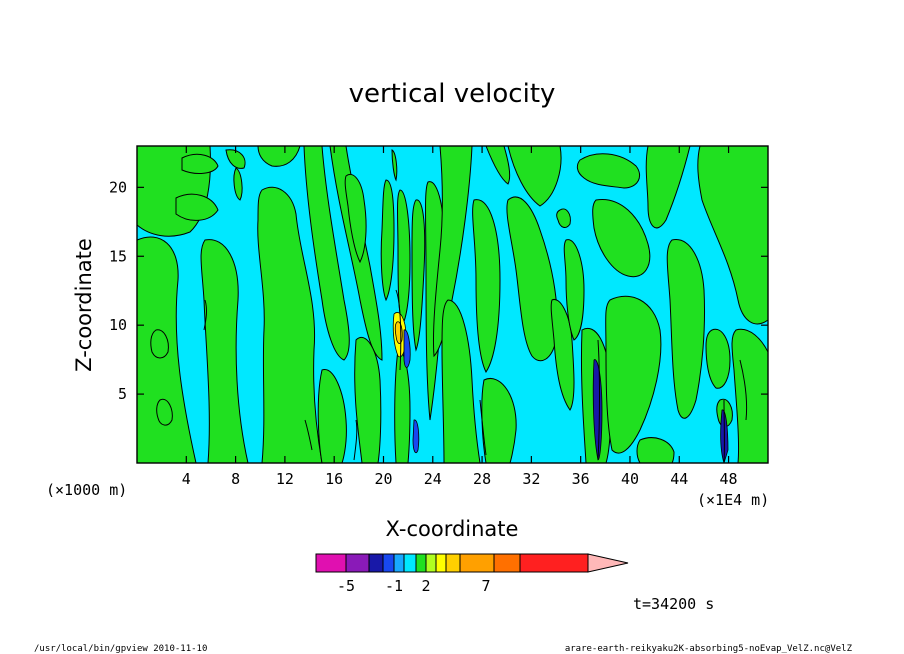 The width and height of the screenshot is (904, 654). What do you see at coordinates (485, 586) in the screenshot?
I see `colorbar-tick-label: 7` at bounding box center [485, 586].